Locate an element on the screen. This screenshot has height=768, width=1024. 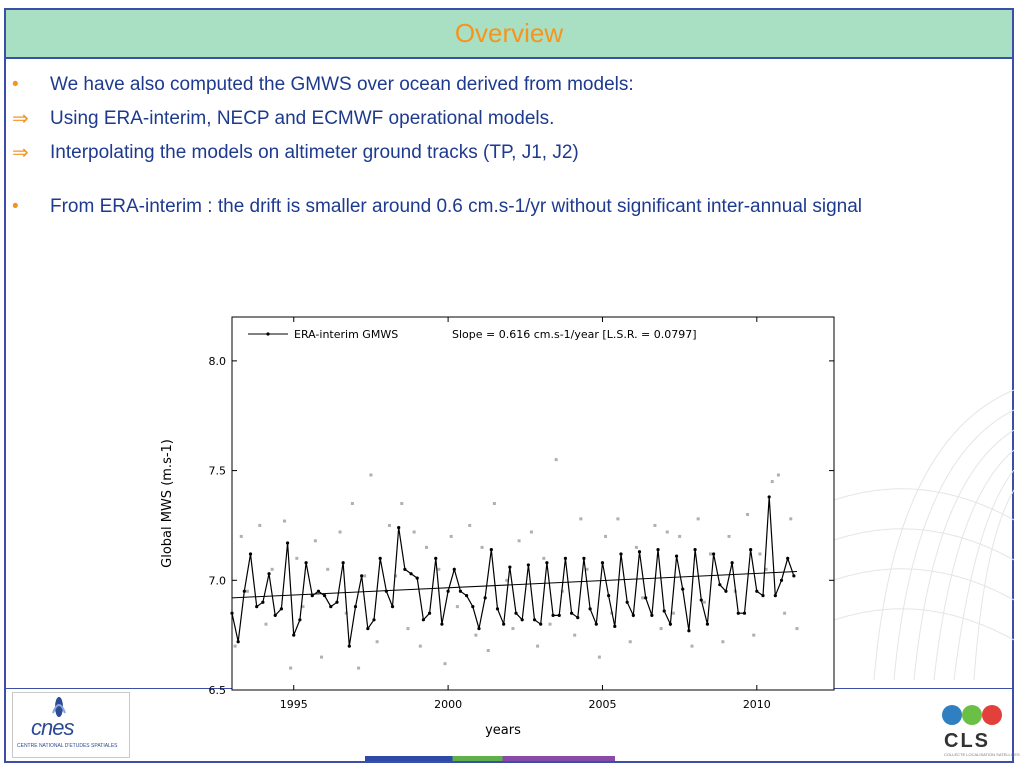
cnes-logo: cnes CENTRE NATIONAL D'ETUDES SPATIALES is located at coordinates (71, 725).